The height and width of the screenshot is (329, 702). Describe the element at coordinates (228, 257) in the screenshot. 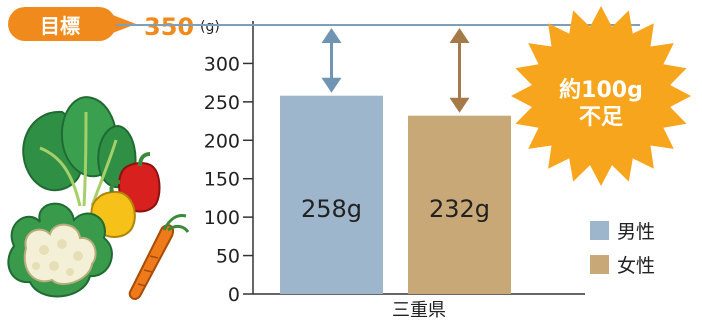

I see `y-tick-label: 50` at that location.